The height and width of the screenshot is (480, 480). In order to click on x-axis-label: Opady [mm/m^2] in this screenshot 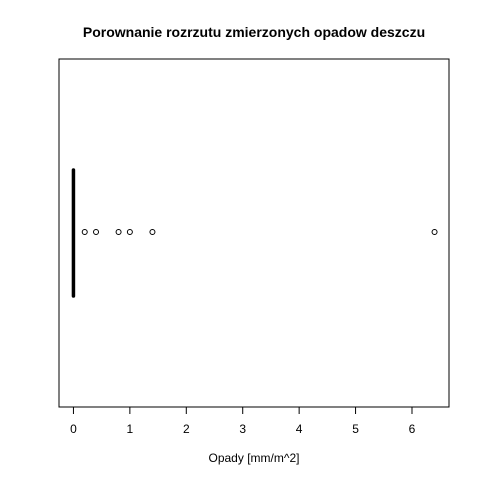, I will do `click(254, 458)`.